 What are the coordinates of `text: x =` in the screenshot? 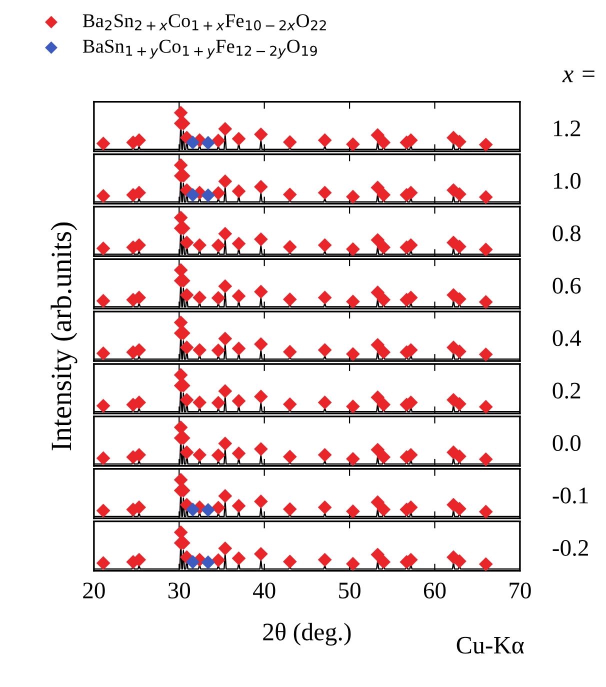 It's located at (578, 76).